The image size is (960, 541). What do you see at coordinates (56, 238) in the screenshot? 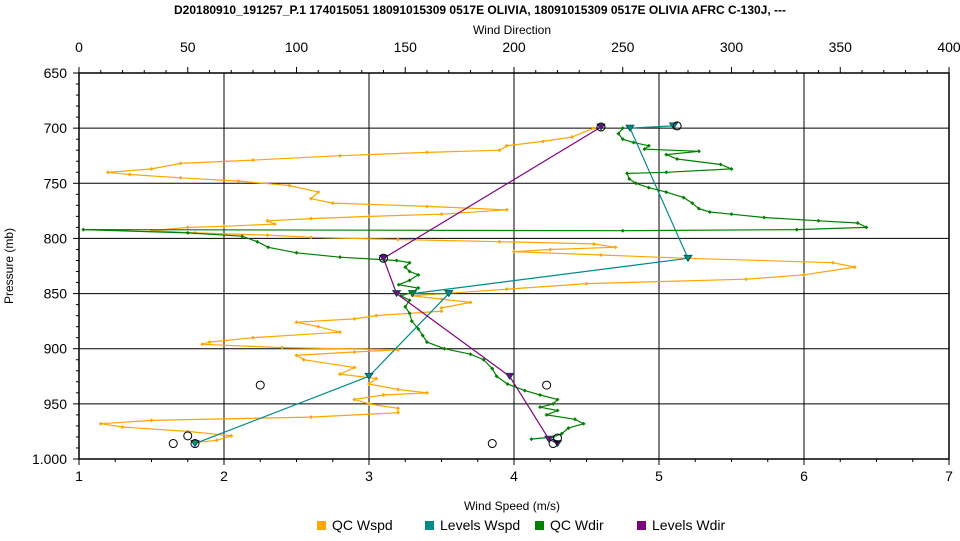
I see `y-tick-label: 800` at bounding box center [56, 238].